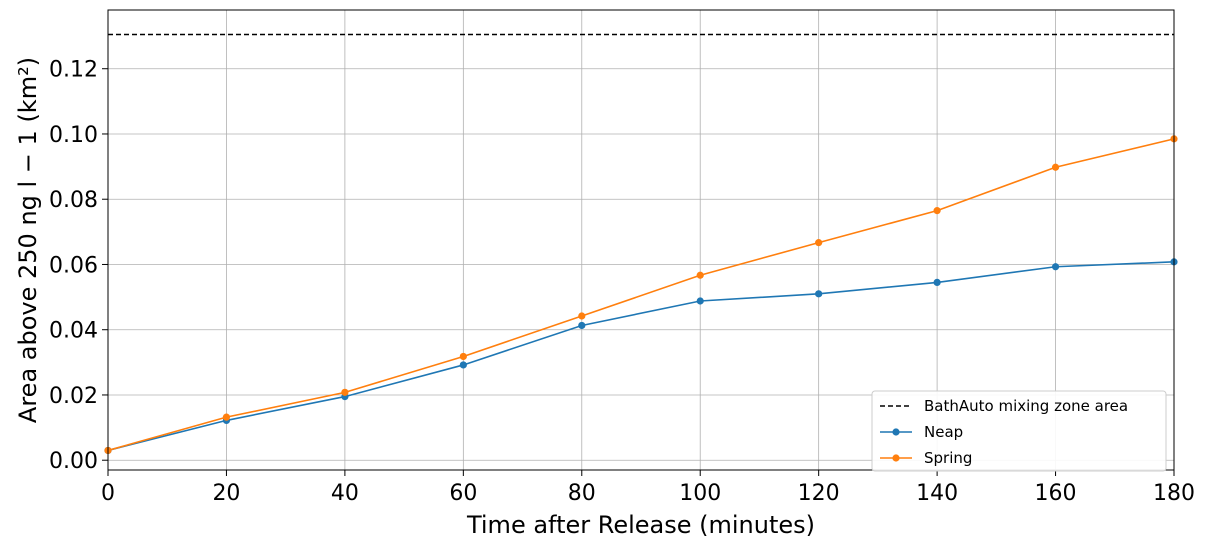 The height and width of the screenshot is (541, 1207). I want to click on y-tick-label: 0.04, so click(73, 331).